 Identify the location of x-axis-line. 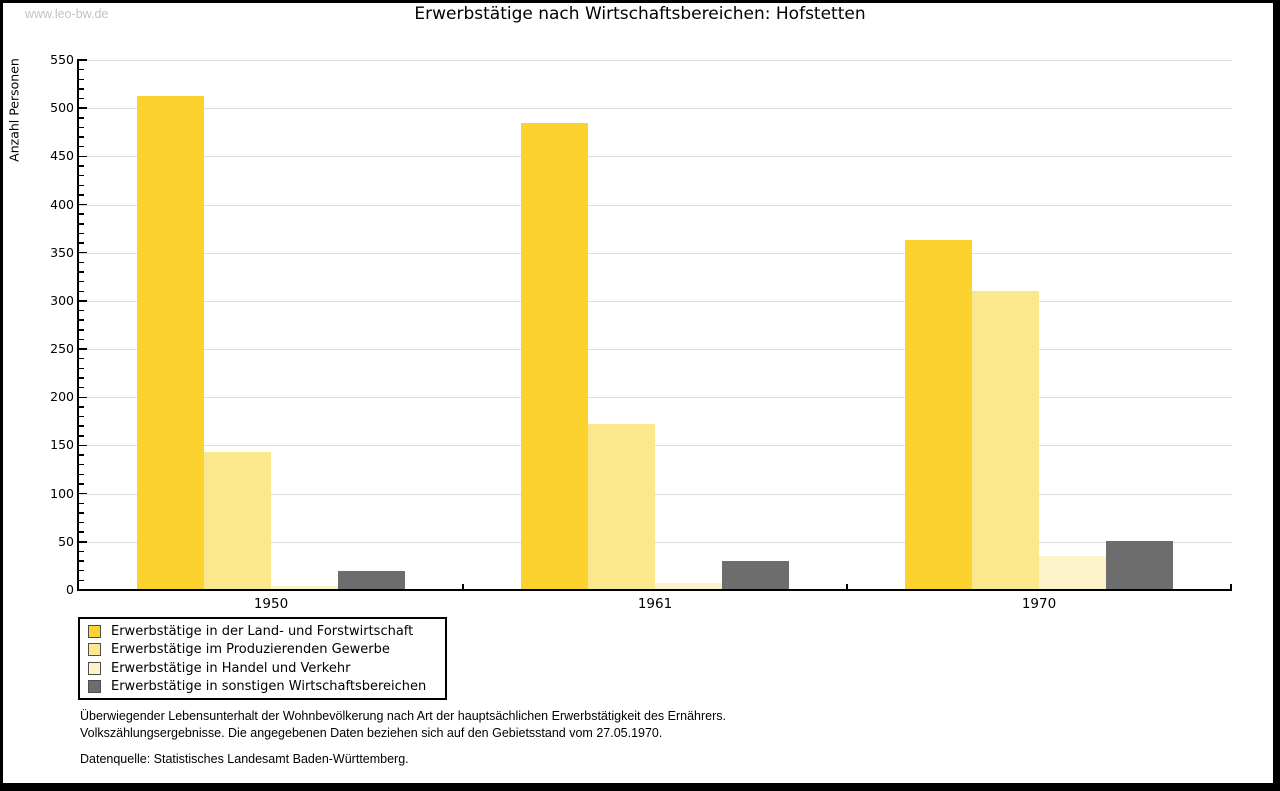
(654, 590).